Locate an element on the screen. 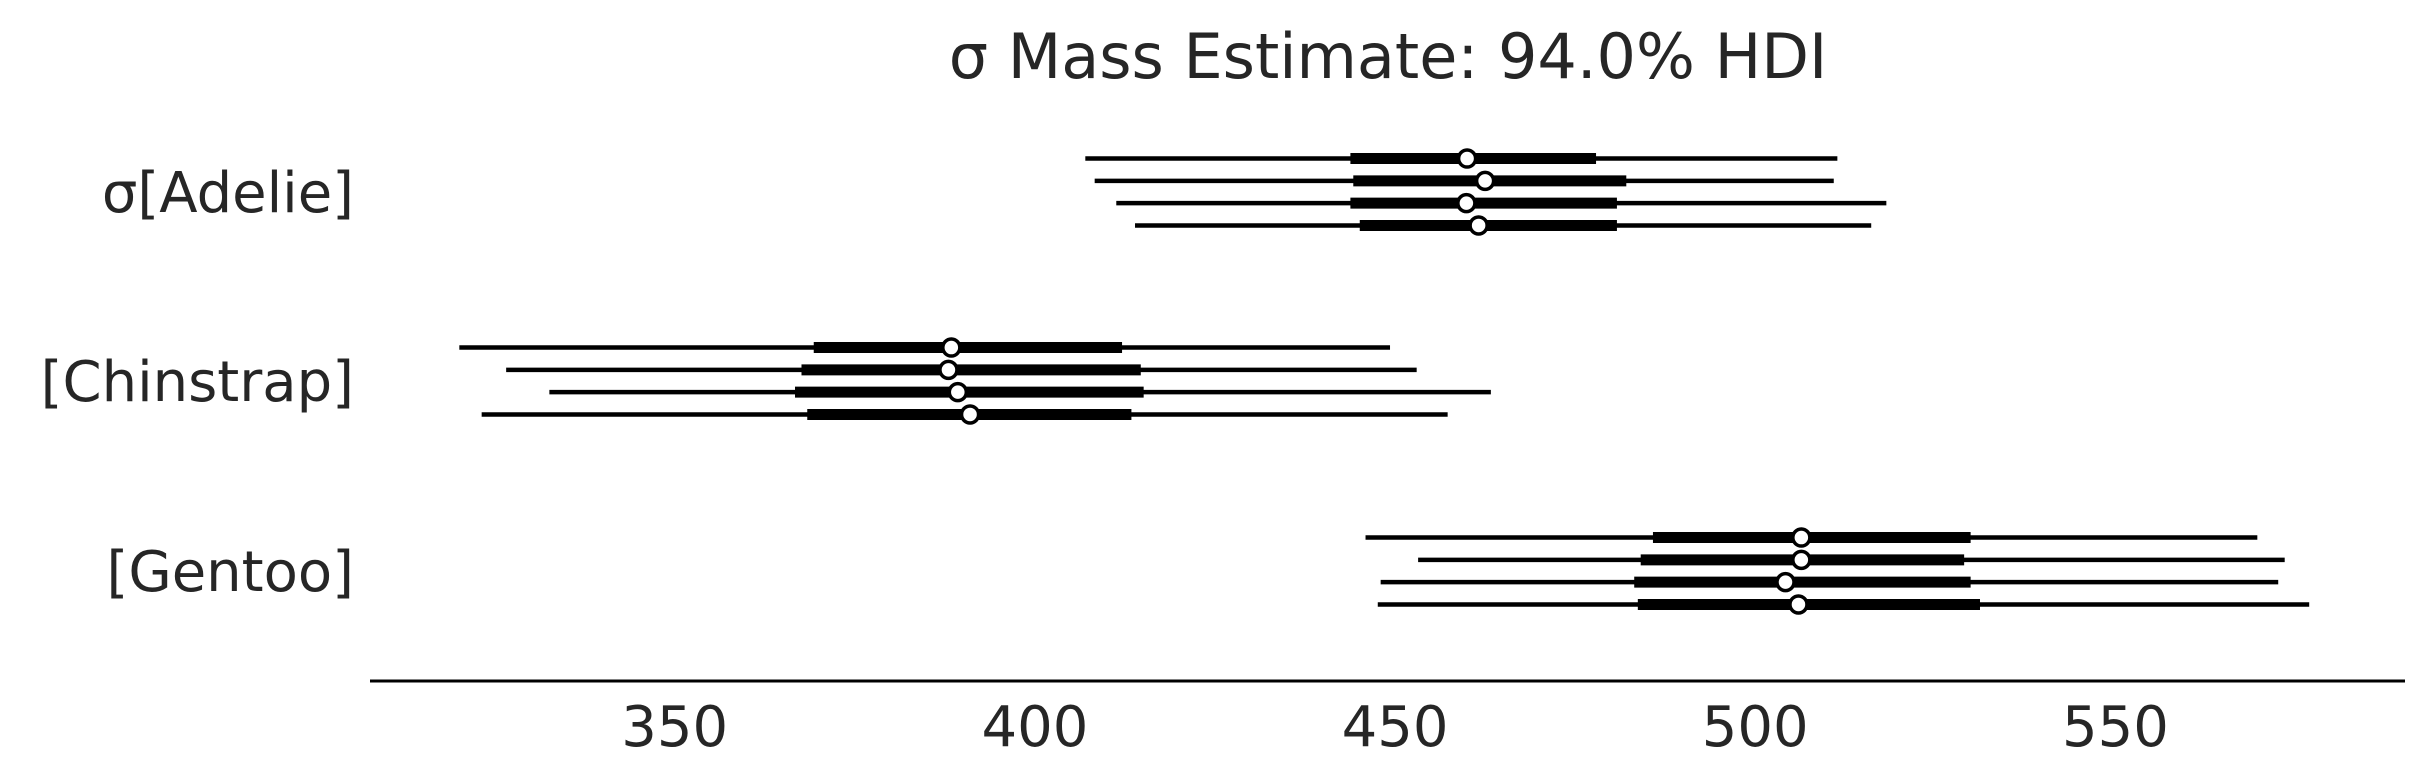 This screenshot has height=784, width=2434. x-tick-label: 550 is located at coordinates (2115, 727).